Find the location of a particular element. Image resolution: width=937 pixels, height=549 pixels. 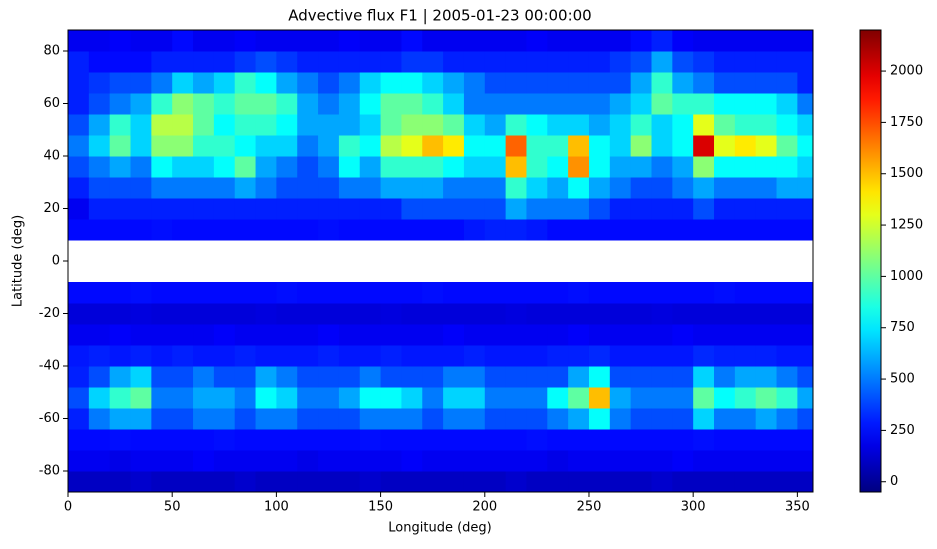

colorbar-tick-label: 1250 is located at coordinates (906, 225).